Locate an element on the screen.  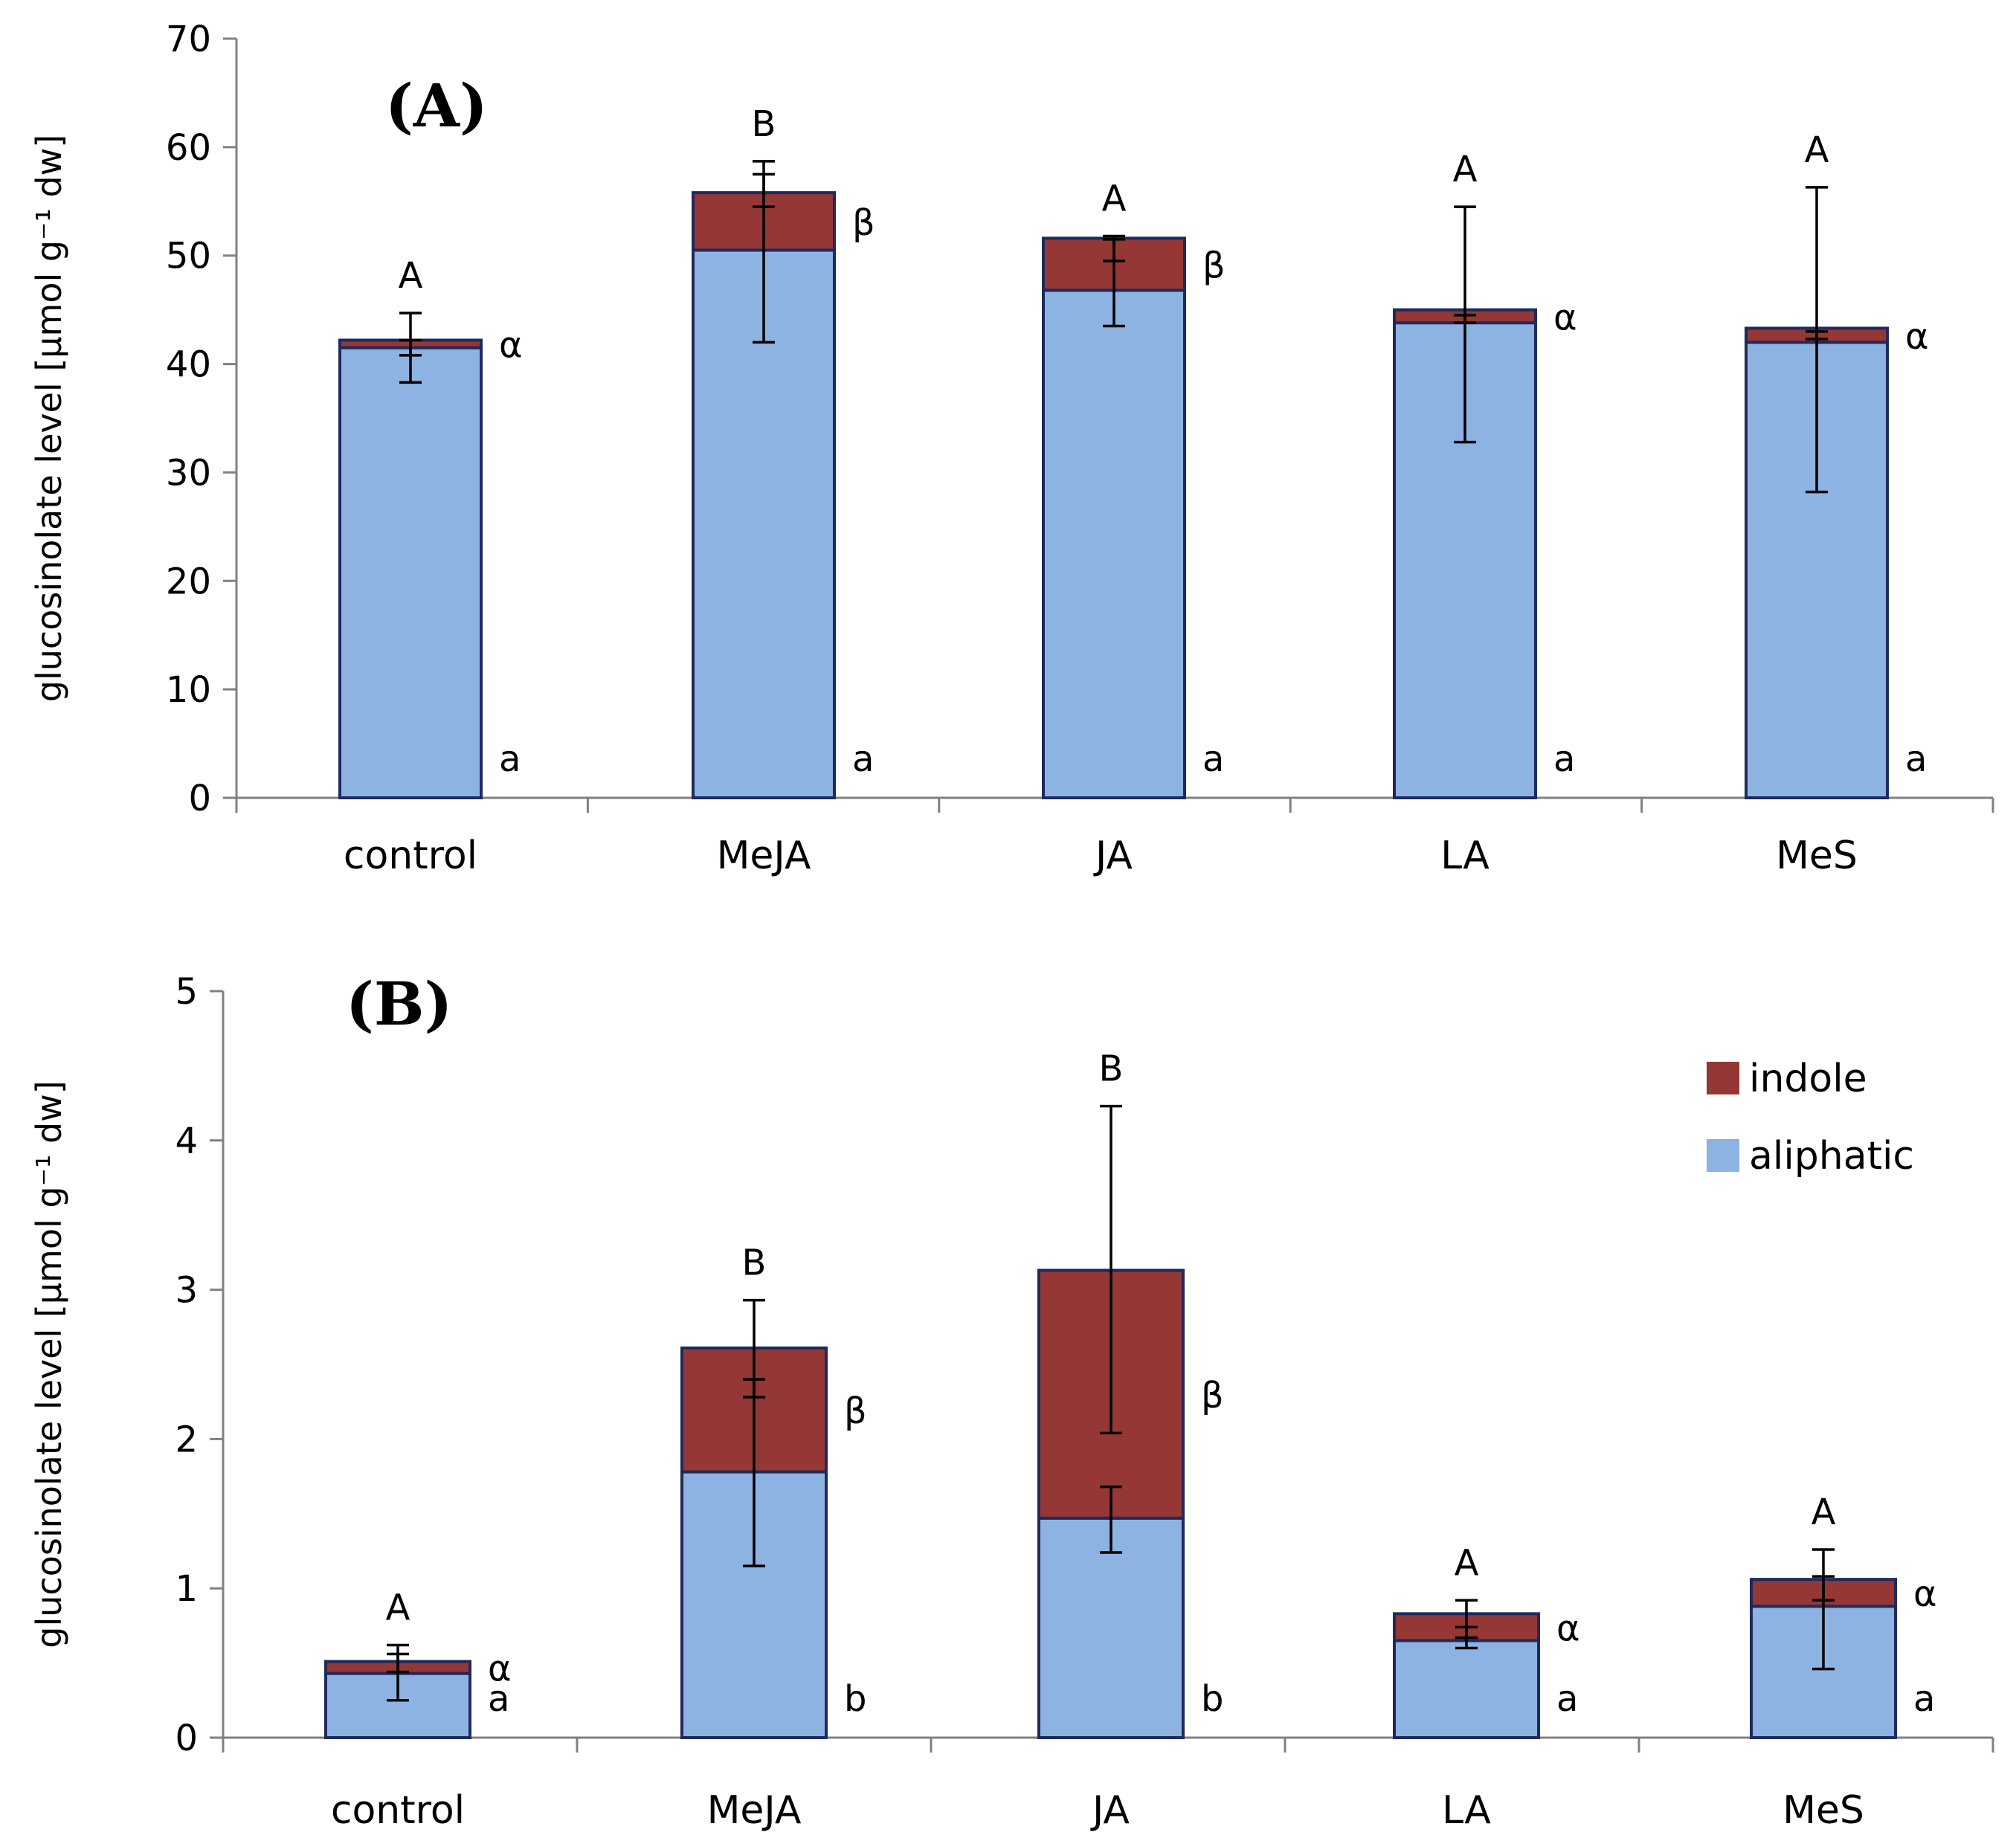
y-tick-label: 10 is located at coordinates (188, 690).